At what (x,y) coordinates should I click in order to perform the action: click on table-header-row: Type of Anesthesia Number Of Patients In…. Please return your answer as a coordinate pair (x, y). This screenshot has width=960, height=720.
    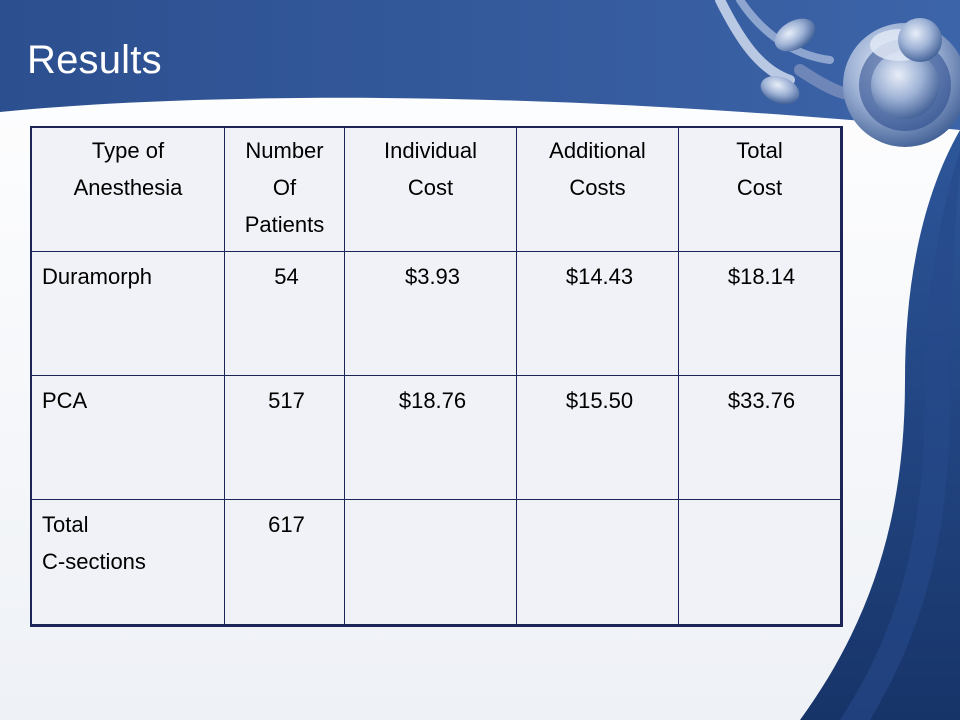
    Looking at the image, I should click on (436, 189).